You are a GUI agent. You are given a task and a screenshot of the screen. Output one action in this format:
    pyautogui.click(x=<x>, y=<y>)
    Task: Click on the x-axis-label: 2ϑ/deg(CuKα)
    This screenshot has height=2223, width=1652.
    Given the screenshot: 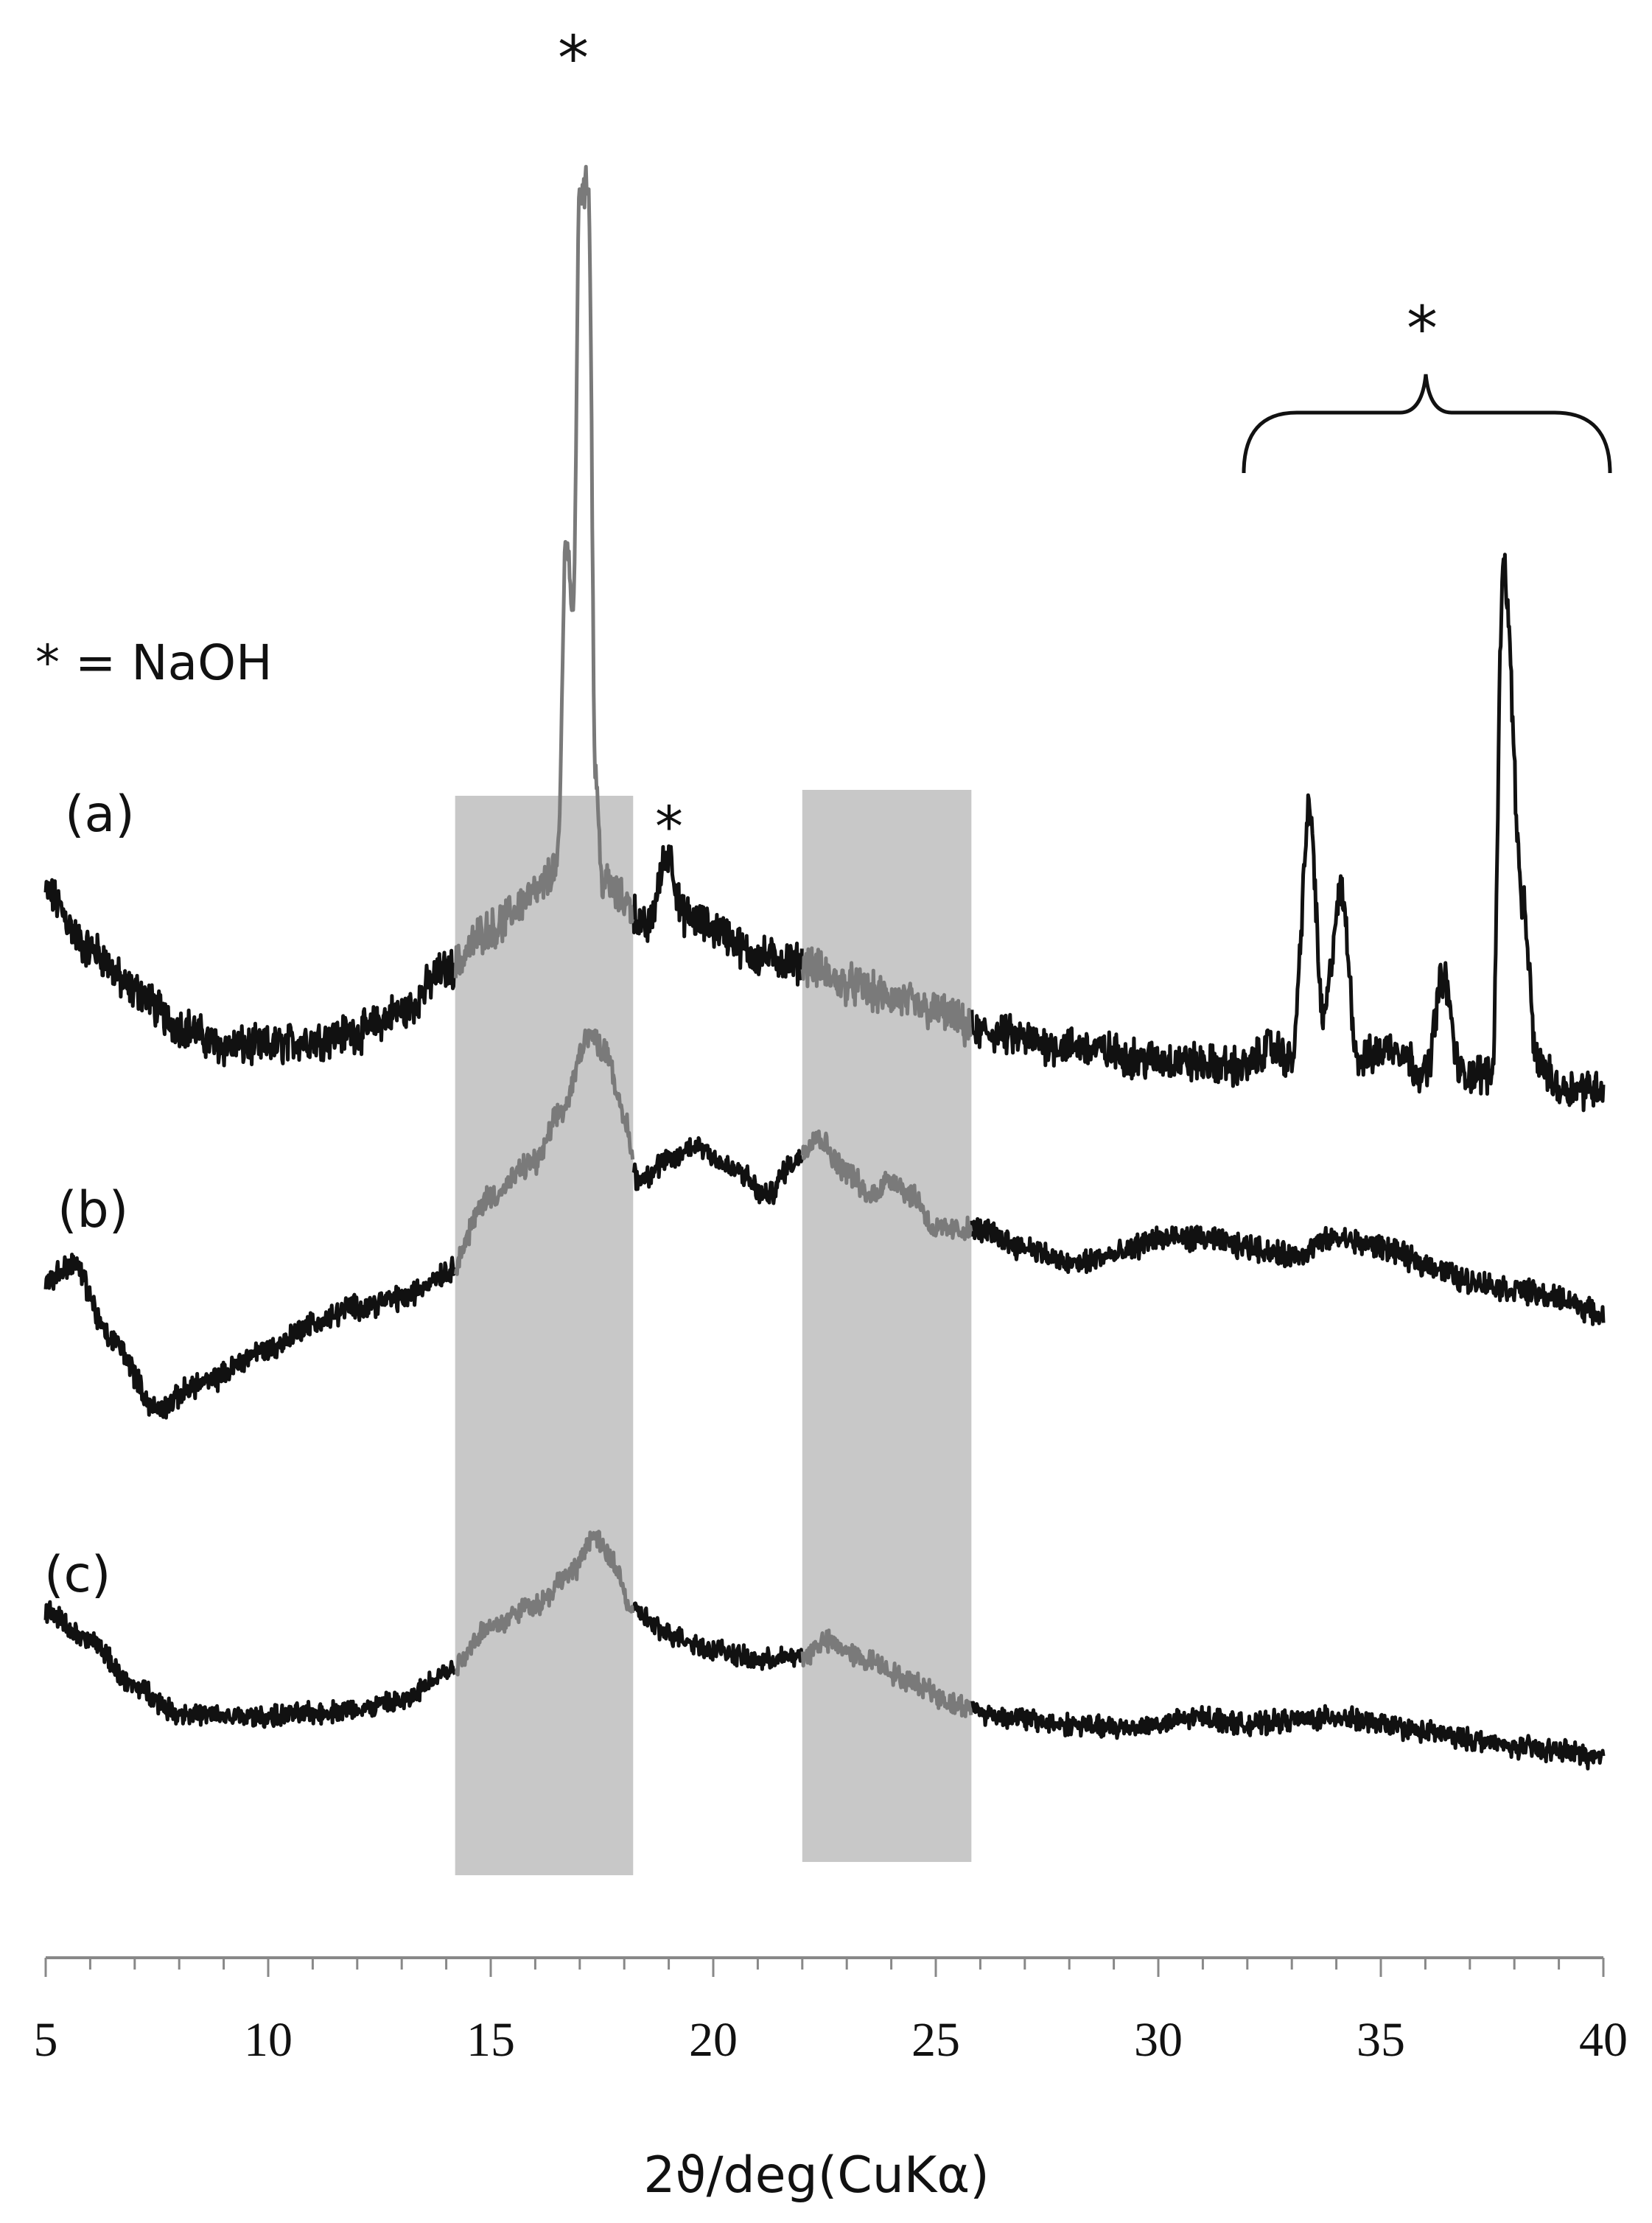 What is the action you would take?
    pyautogui.click(x=816, y=2175)
    